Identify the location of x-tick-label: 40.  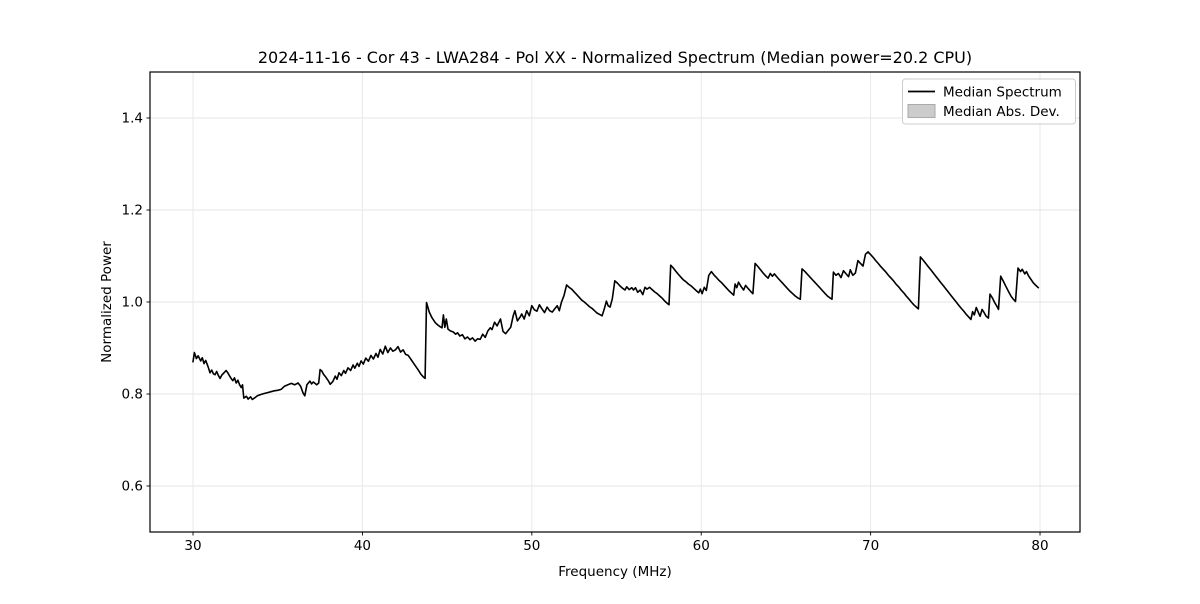
(362, 546).